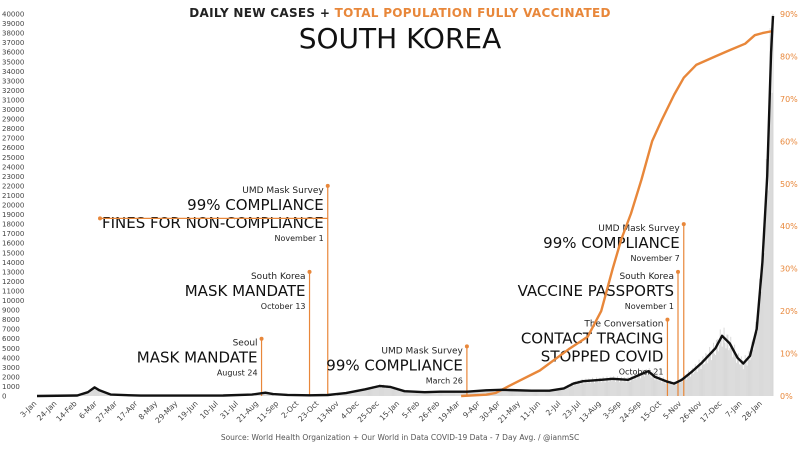 The height and width of the screenshot is (451, 800). What do you see at coordinates (789, 354) in the screenshot?
I see `y-right-tick-label: 10%` at bounding box center [789, 354].